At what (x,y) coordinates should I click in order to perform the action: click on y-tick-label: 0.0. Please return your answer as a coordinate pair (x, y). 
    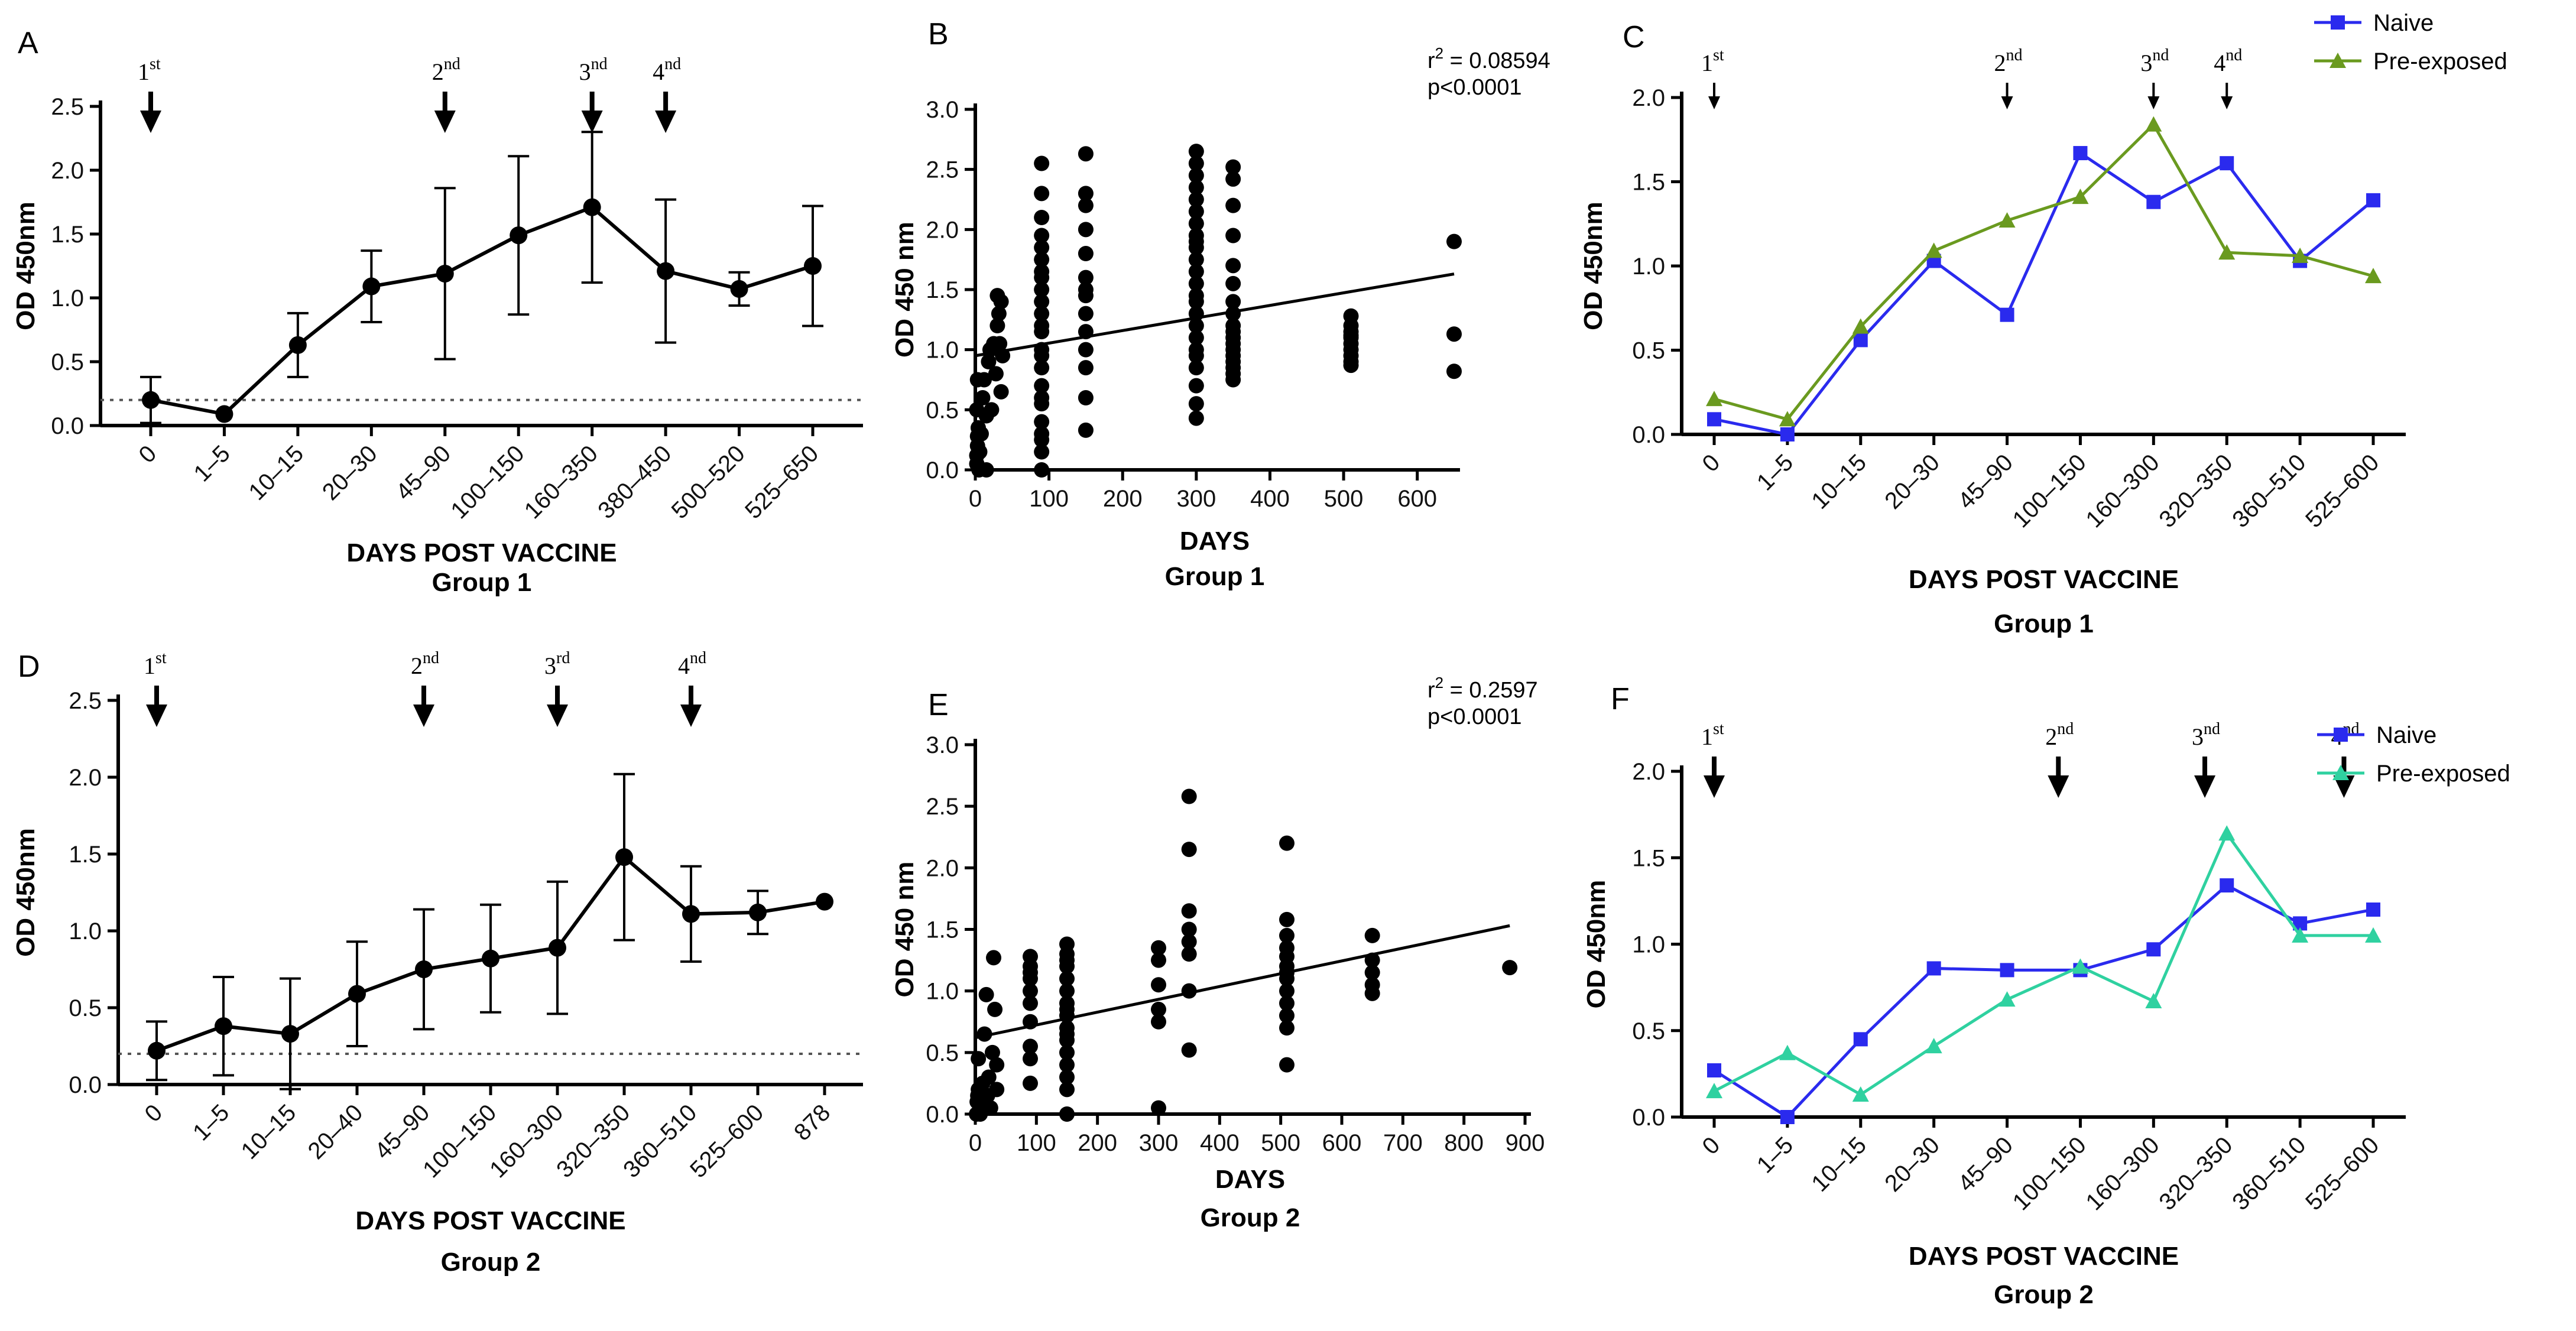
    Looking at the image, I should click on (67, 426).